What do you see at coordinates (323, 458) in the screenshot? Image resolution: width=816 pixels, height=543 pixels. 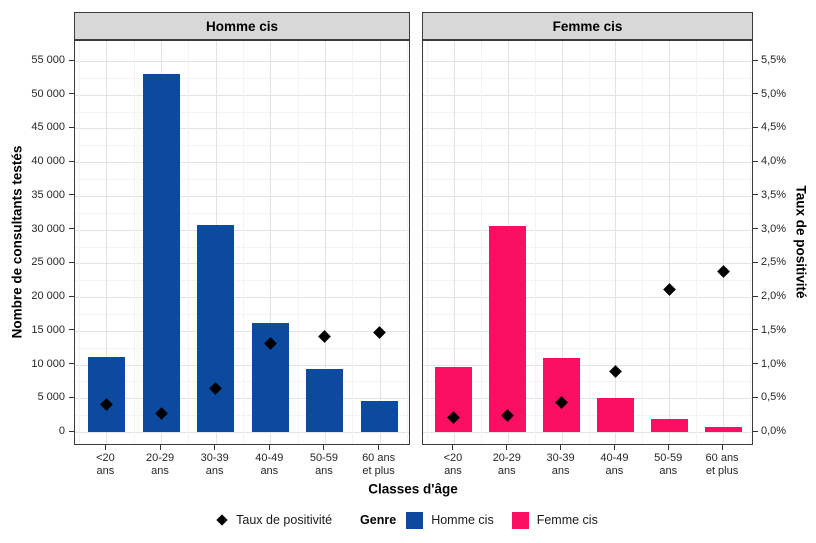 I see `x-tick-label-line: 50-59` at bounding box center [323, 458].